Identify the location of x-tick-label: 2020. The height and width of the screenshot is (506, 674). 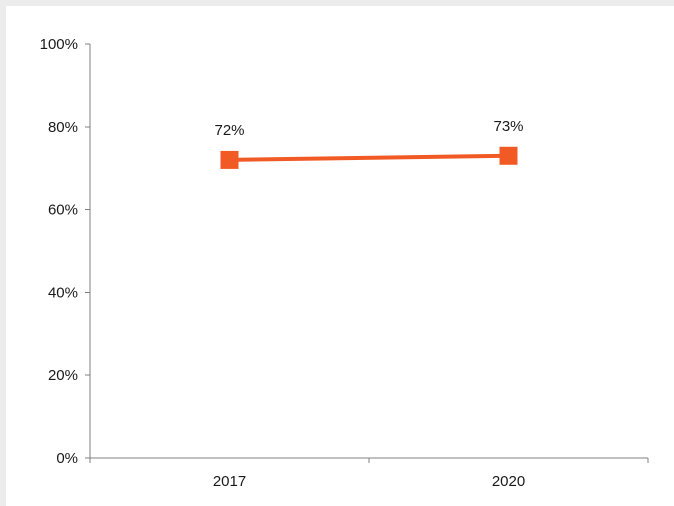
(508, 481).